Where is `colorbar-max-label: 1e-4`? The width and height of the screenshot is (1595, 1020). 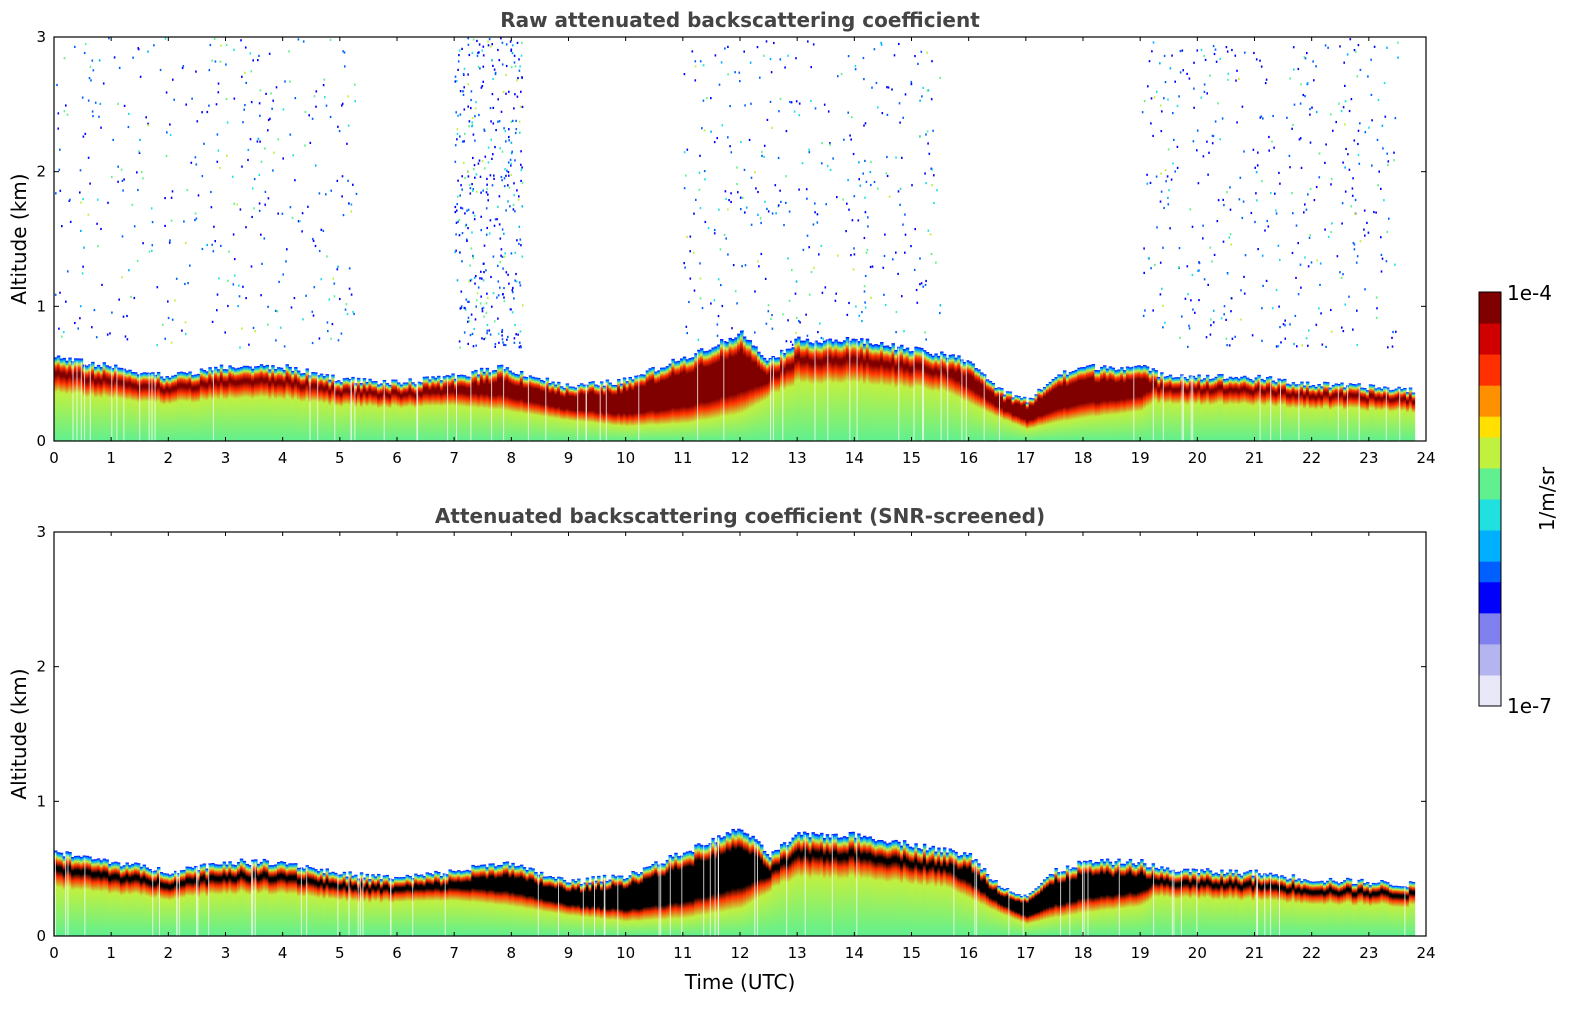
colorbar-max-label: 1e-4 is located at coordinates (1529, 293).